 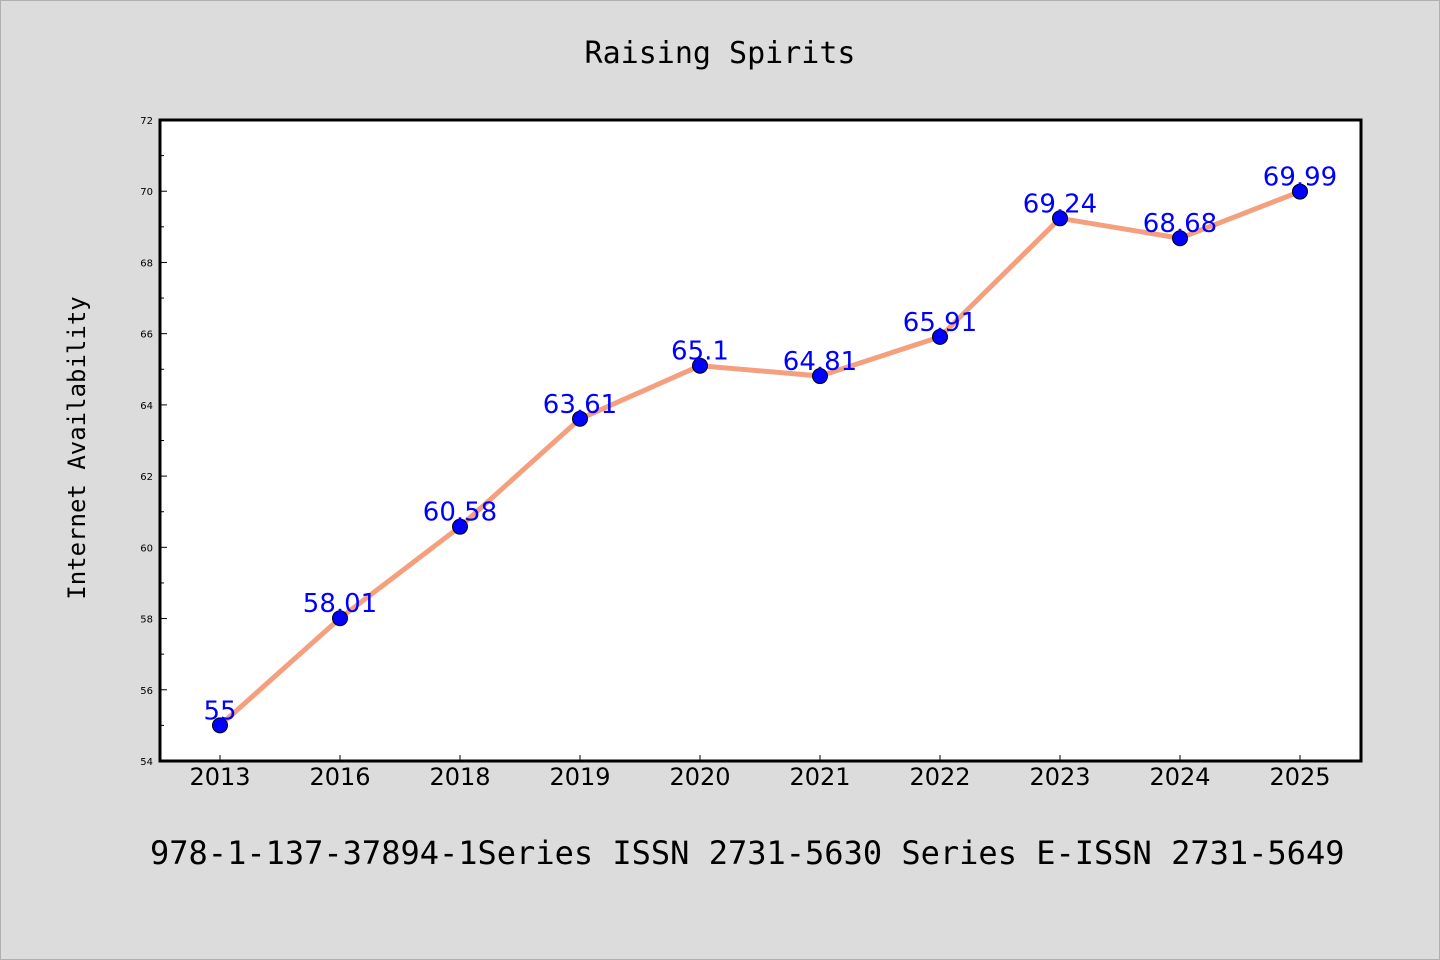 What do you see at coordinates (146, 335) in the screenshot?
I see `y-tick-label: 66` at bounding box center [146, 335].